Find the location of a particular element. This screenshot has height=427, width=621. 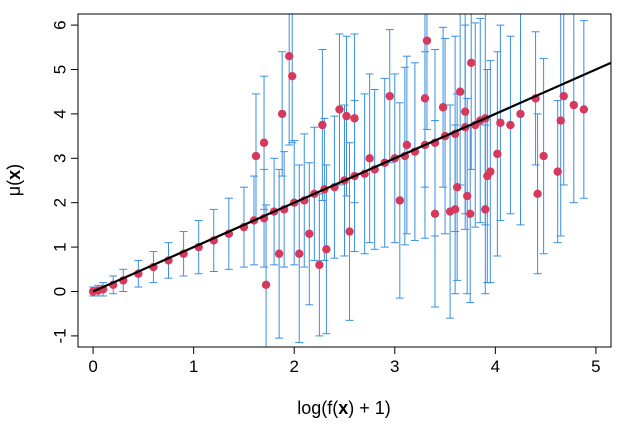

y-tick-label: 6 is located at coordinates (60, 24).